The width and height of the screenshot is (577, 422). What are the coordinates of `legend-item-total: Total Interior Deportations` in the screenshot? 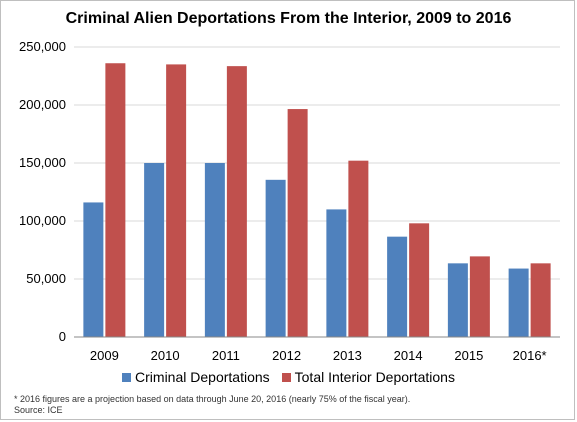 It's located at (368, 377).